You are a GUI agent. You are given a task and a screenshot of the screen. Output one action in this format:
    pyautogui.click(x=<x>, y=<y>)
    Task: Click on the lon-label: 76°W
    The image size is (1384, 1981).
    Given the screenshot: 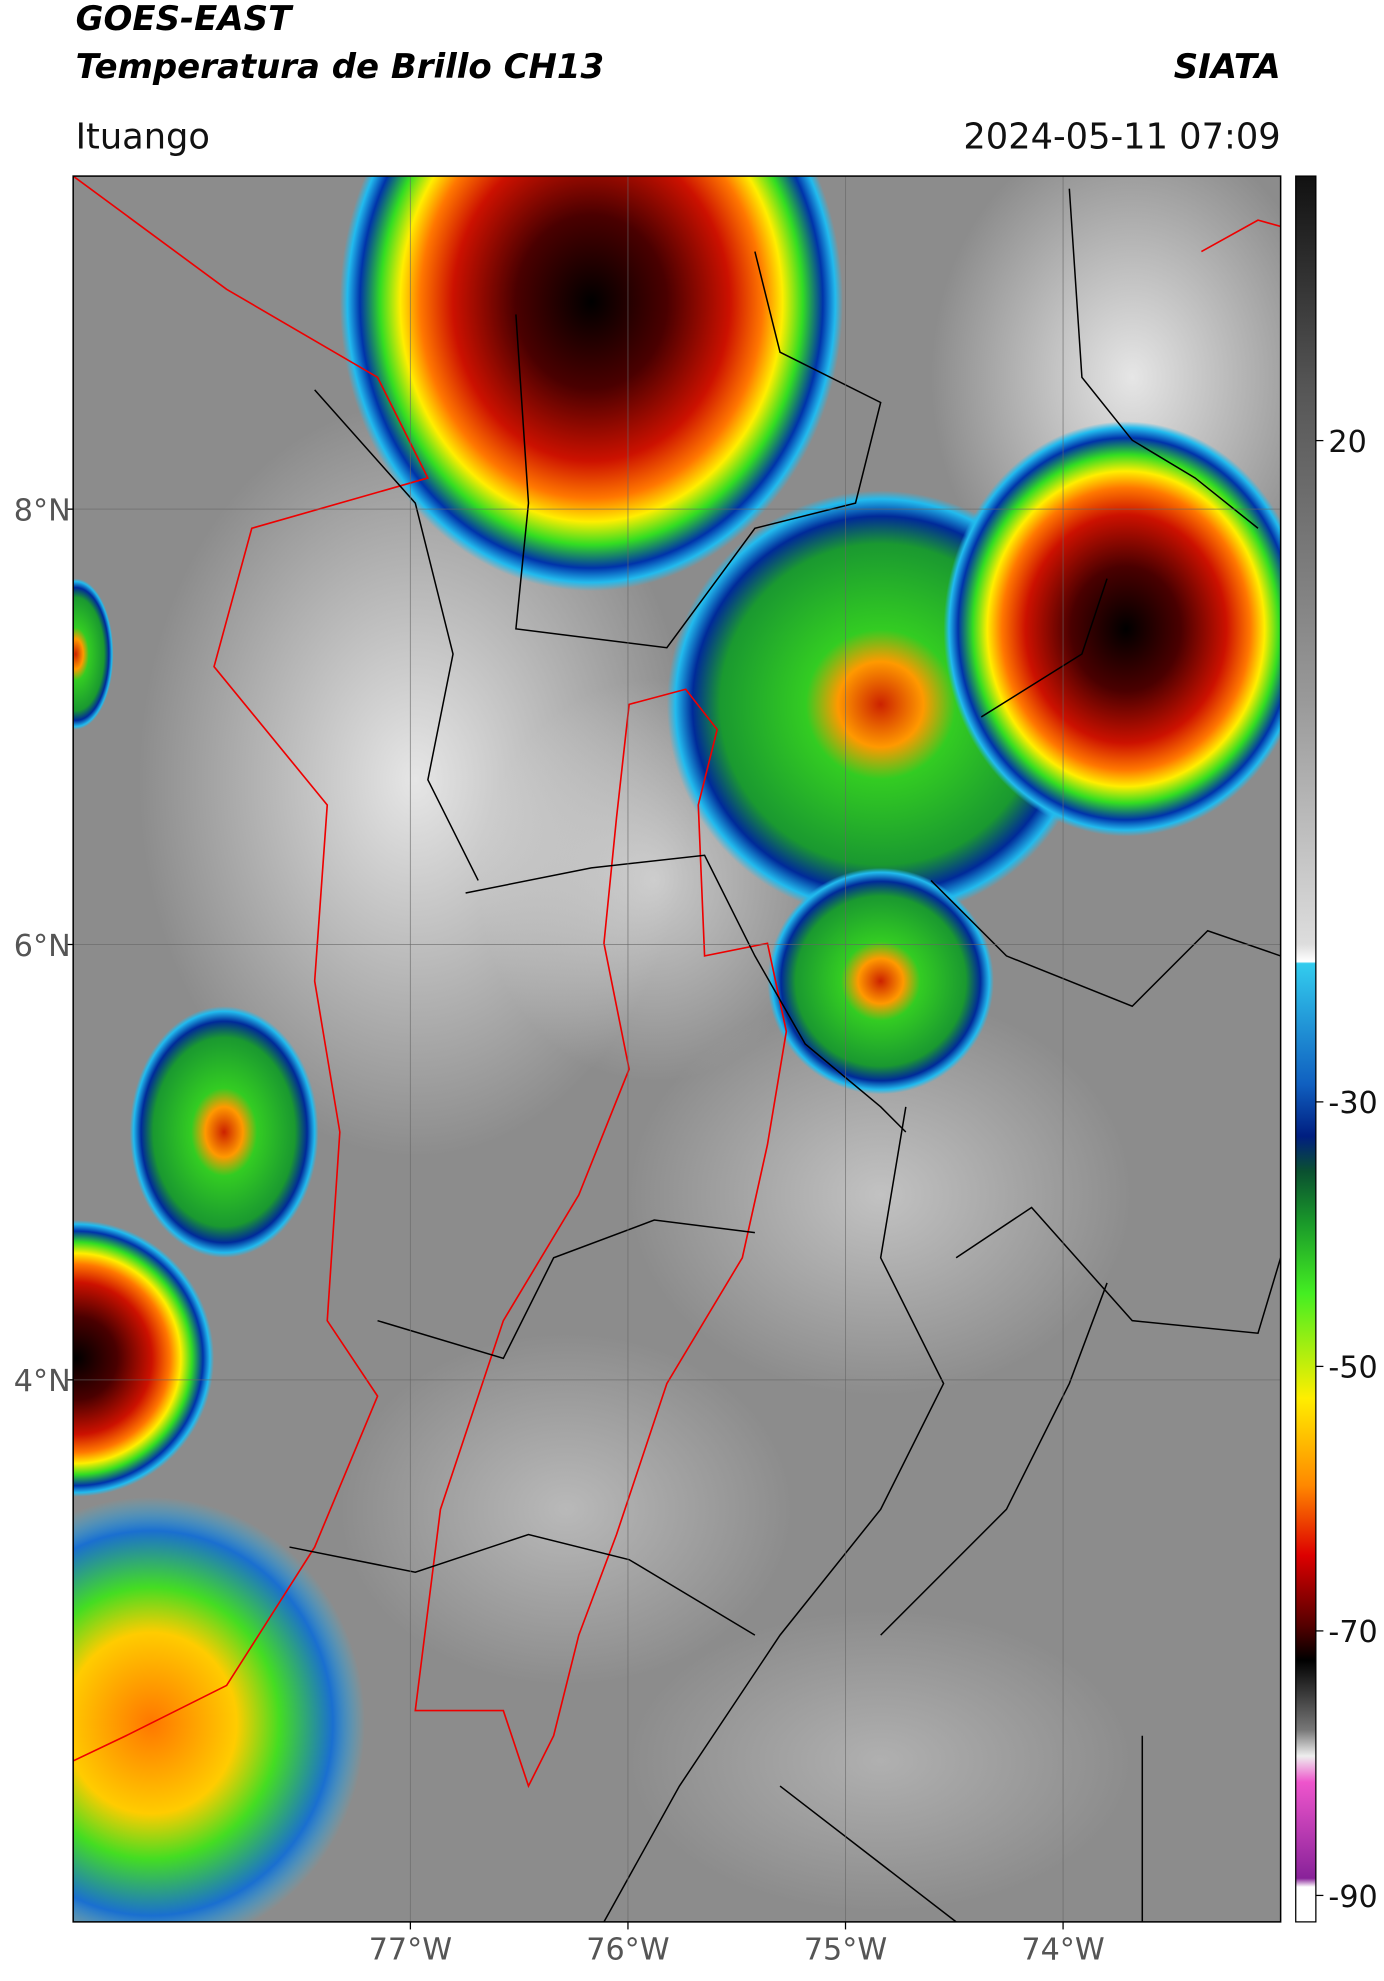 What is the action you would take?
    pyautogui.click(x=627, y=1950)
    